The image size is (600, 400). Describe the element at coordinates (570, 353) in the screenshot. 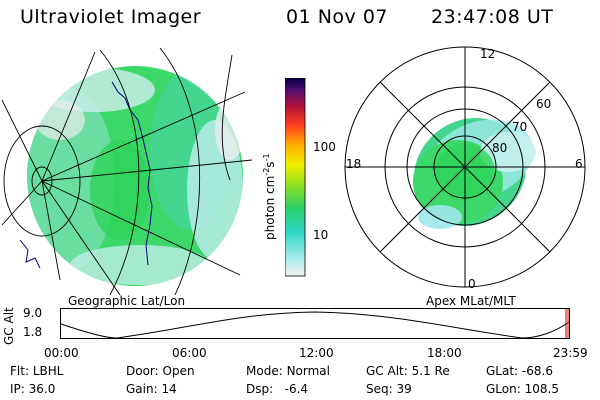

I see `altitude-xtick-2359: 23:59` at that location.